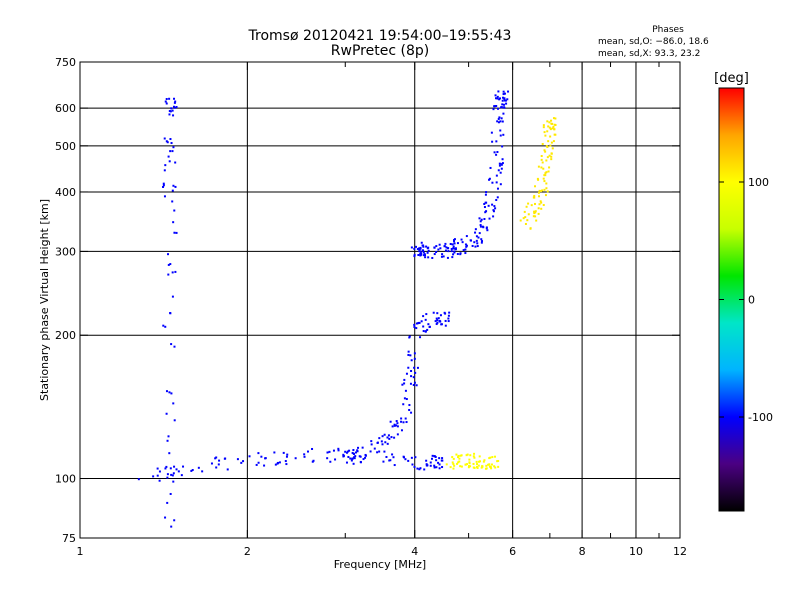 The image size is (800, 600). What do you see at coordinates (649, 54) in the screenshot?
I see `stats-x-mode: mean, sd,X: 93.3, 23.2` at bounding box center [649, 54].